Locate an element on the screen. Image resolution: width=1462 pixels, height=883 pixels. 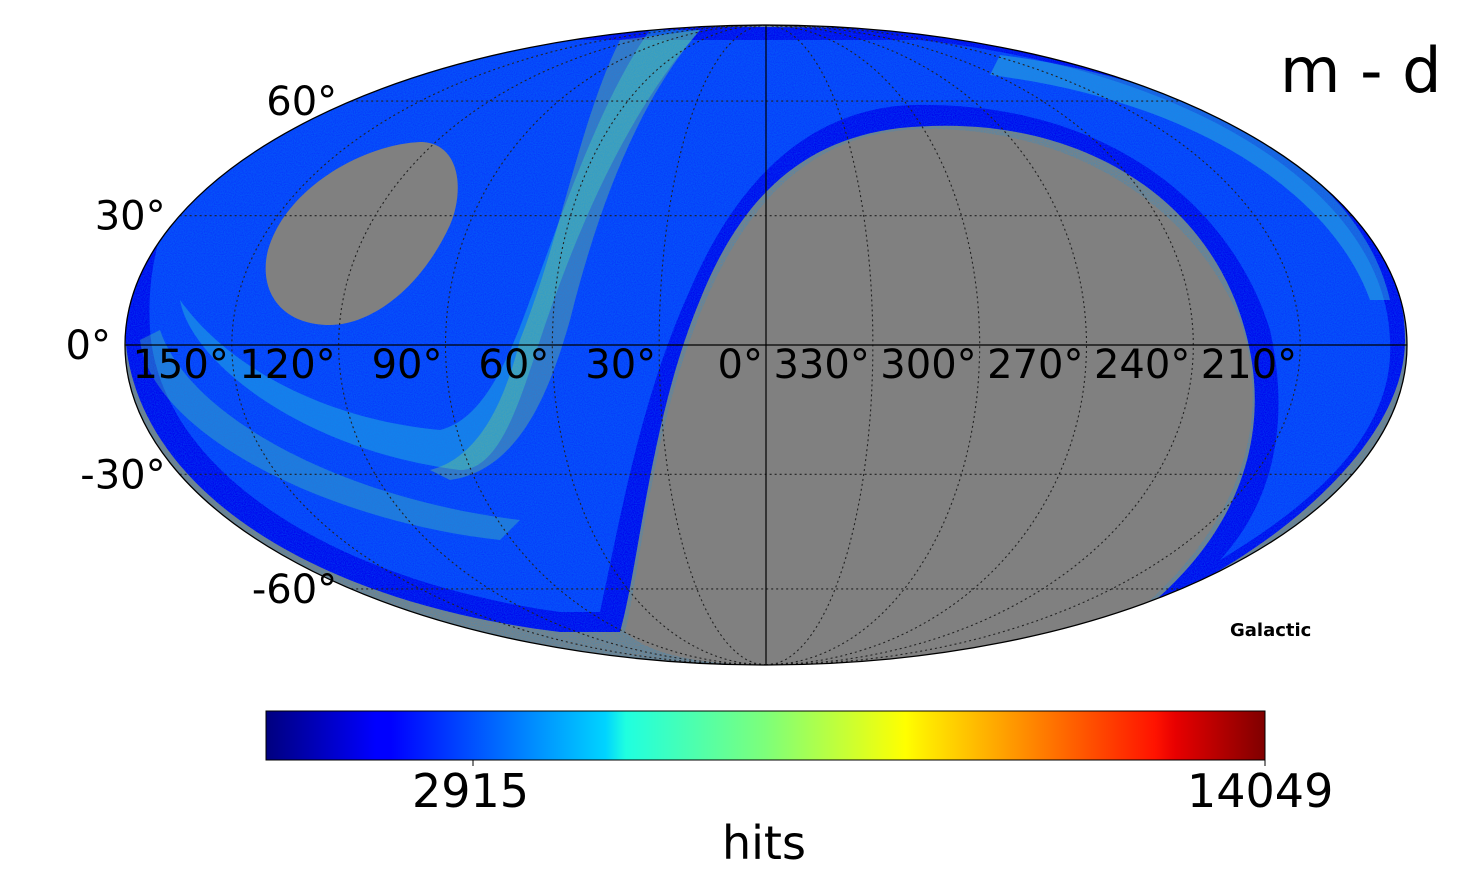
latitude-tick-label: -30° is located at coordinates (122, 475).